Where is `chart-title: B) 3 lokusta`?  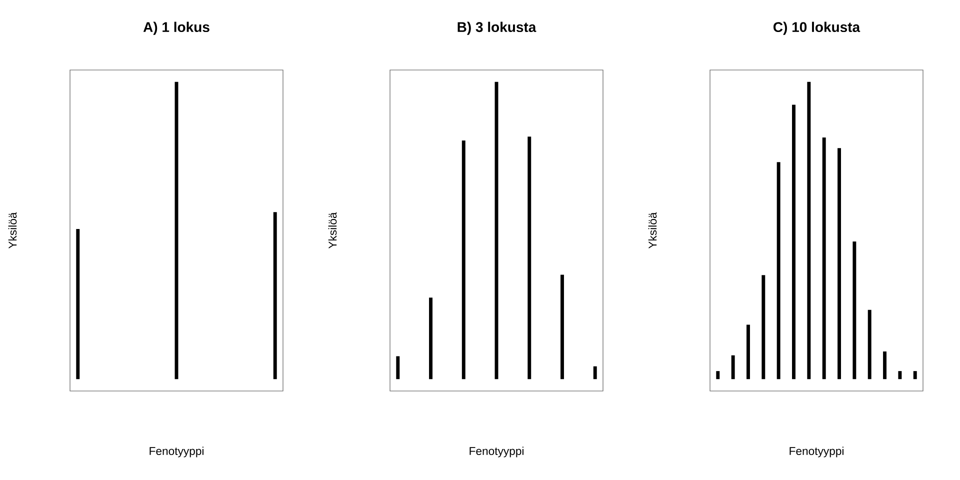
chart-title: B) 3 lokusta is located at coordinates (497, 28).